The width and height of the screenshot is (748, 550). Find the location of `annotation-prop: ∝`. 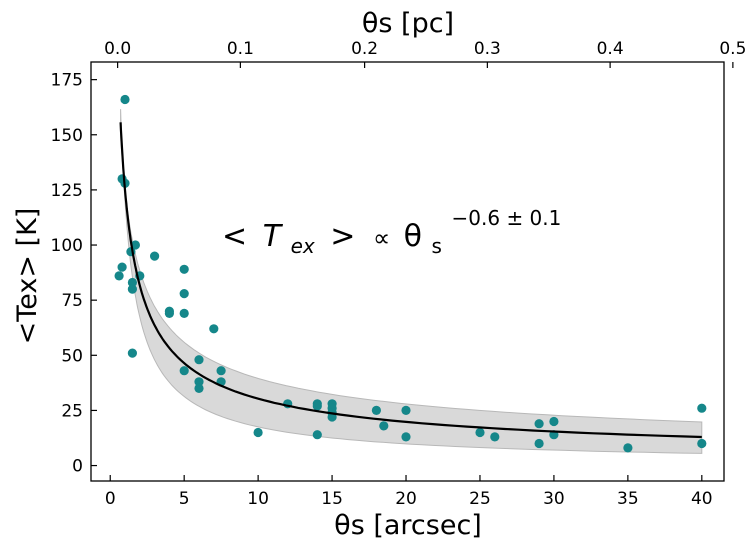

annotation-prop: ∝ is located at coordinates (381, 238).